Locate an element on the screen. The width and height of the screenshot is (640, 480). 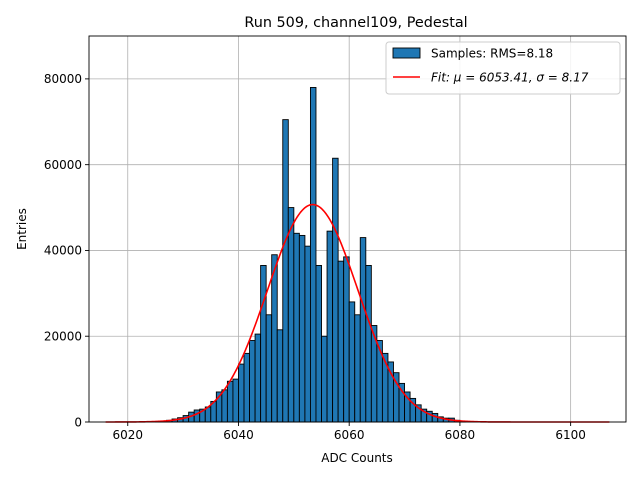
x-tick-label: 6060 is located at coordinates (349, 435).